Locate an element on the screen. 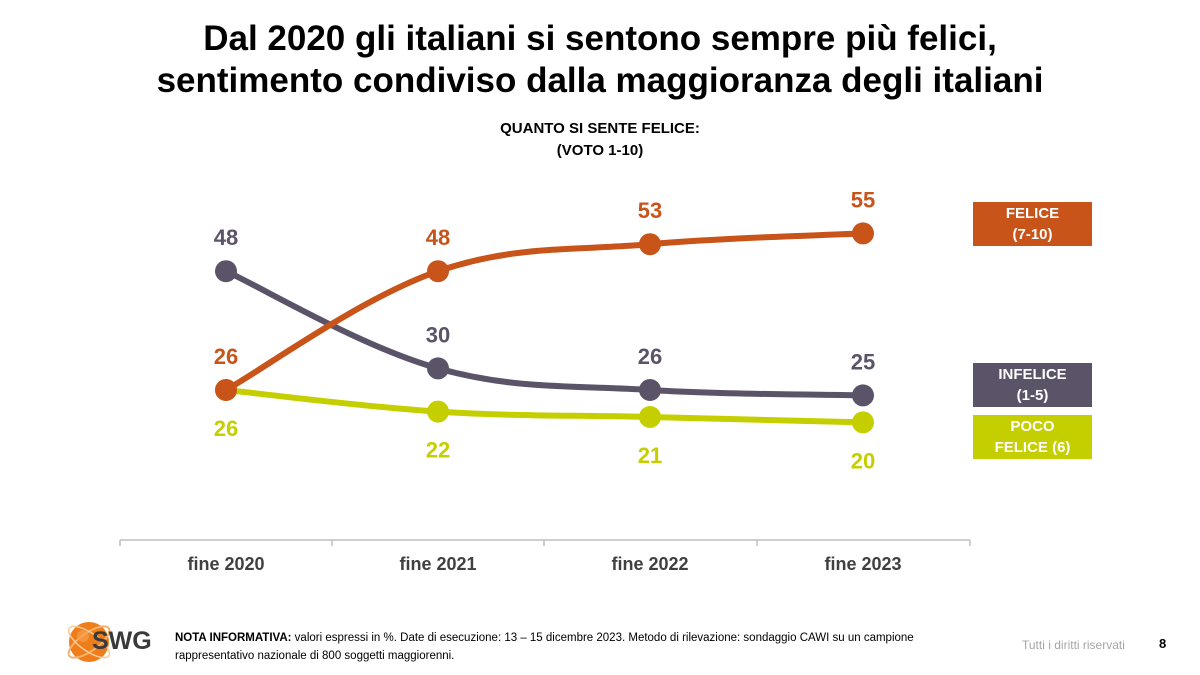 The height and width of the screenshot is (675, 1200). x-tick-label-3: fine 2023 is located at coordinates (862, 564).